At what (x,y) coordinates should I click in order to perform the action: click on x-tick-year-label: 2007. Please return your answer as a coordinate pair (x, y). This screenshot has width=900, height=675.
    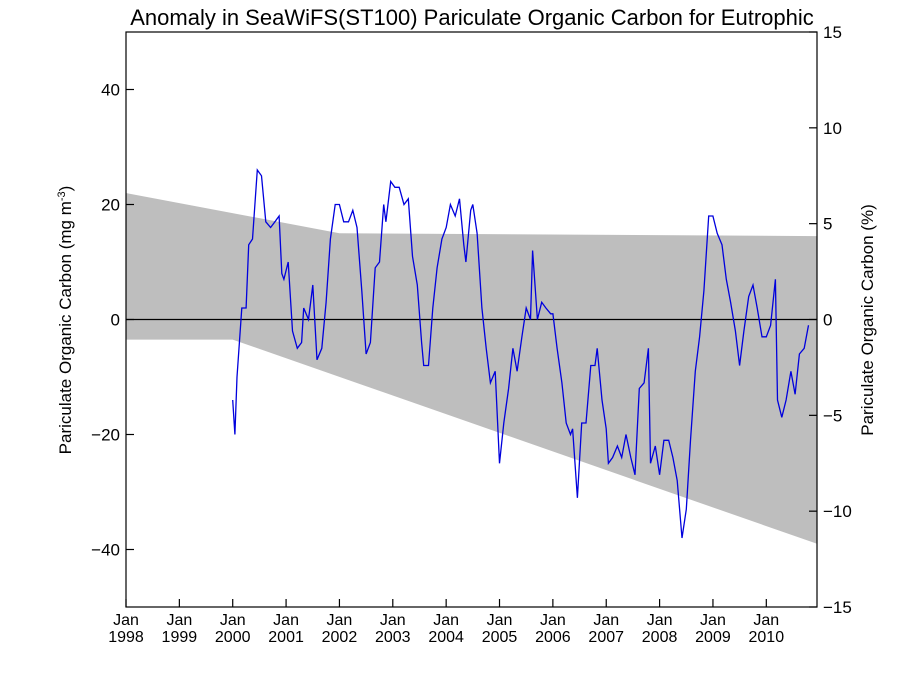
    Looking at the image, I should click on (606, 637).